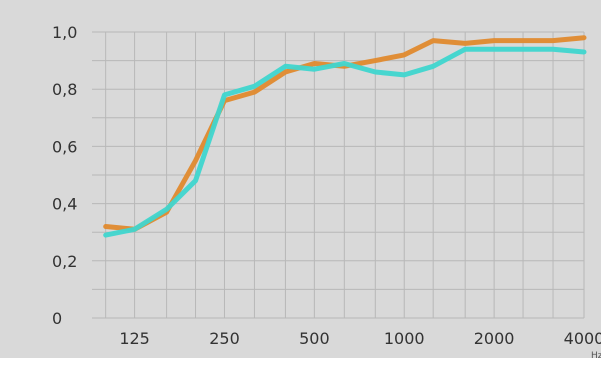  Describe the element at coordinates (134, 338) in the screenshot. I see `x-tick-label: 125` at that location.